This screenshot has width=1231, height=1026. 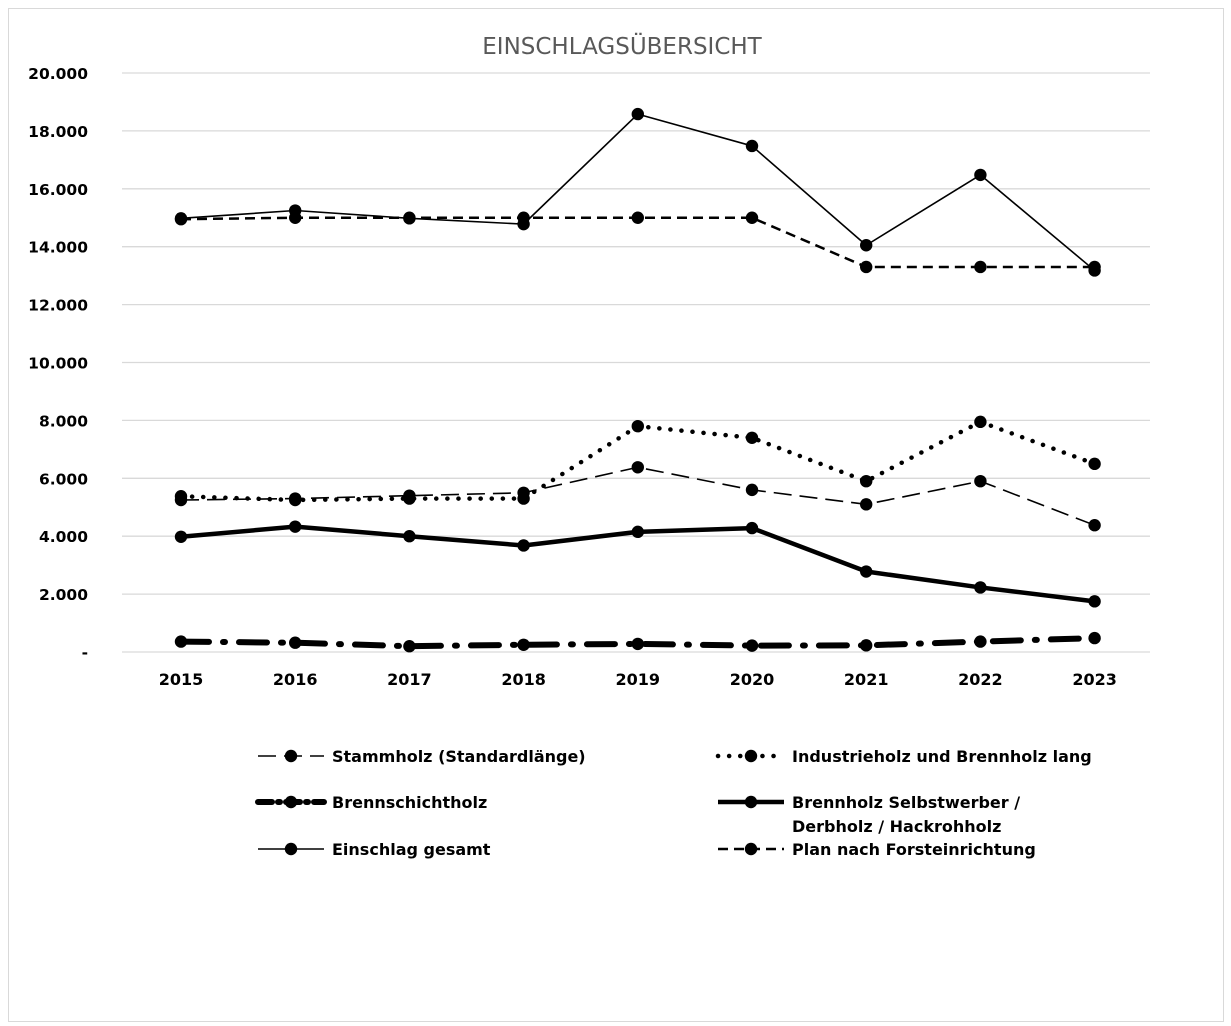 I want to click on legend-label: Brennschichtholz, so click(x=409, y=802).